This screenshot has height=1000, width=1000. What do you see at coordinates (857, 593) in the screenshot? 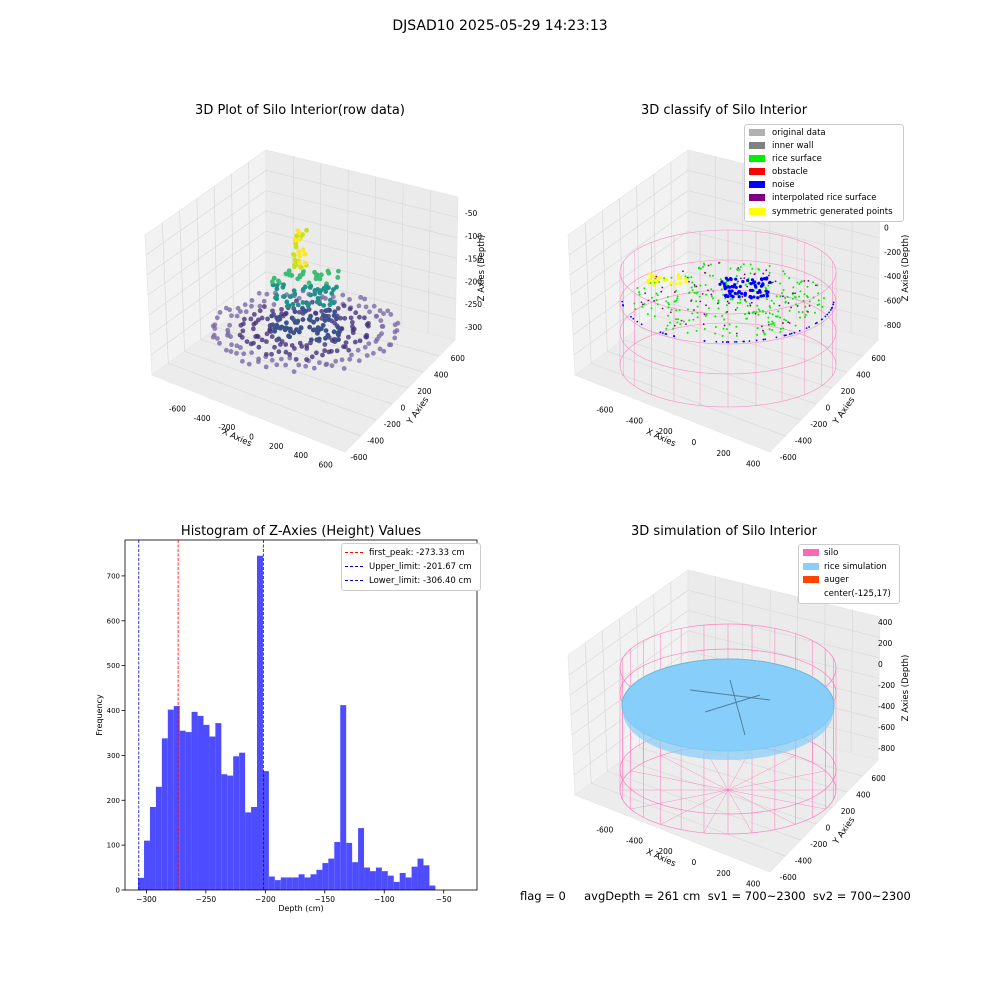
I see `legend-label: center(-125,17)` at bounding box center [857, 593].